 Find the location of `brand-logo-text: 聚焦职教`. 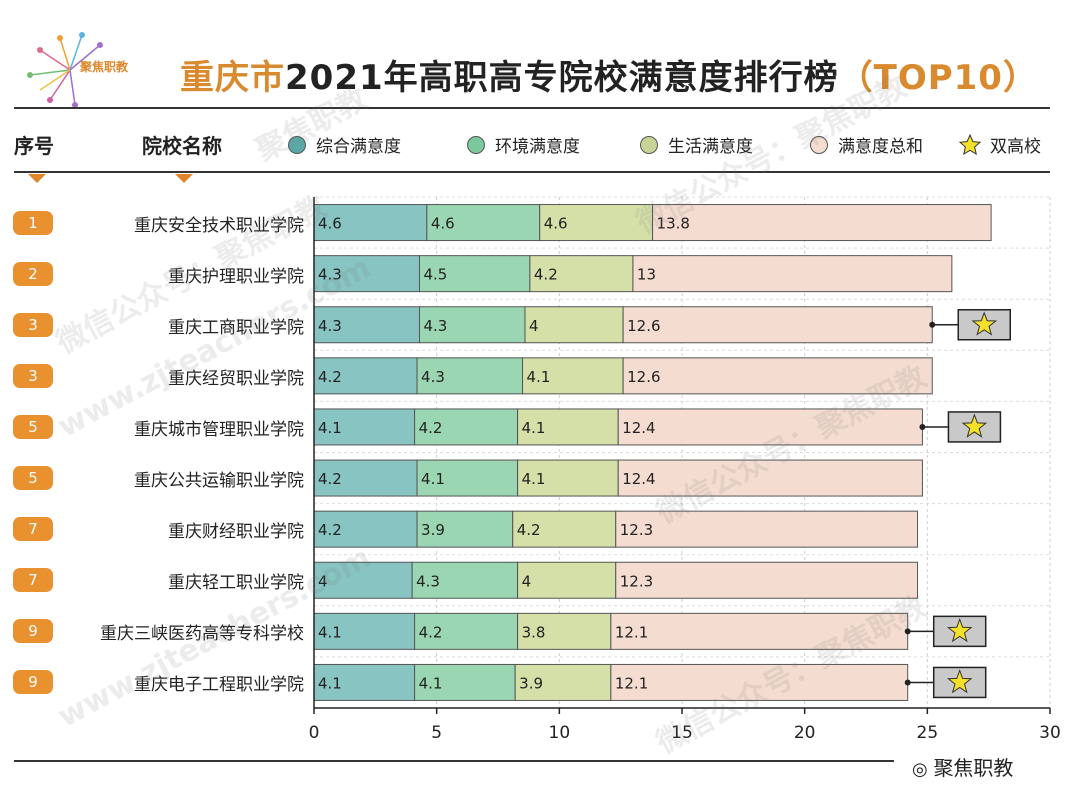

brand-logo-text: 聚焦职教 is located at coordinates (104, 67).